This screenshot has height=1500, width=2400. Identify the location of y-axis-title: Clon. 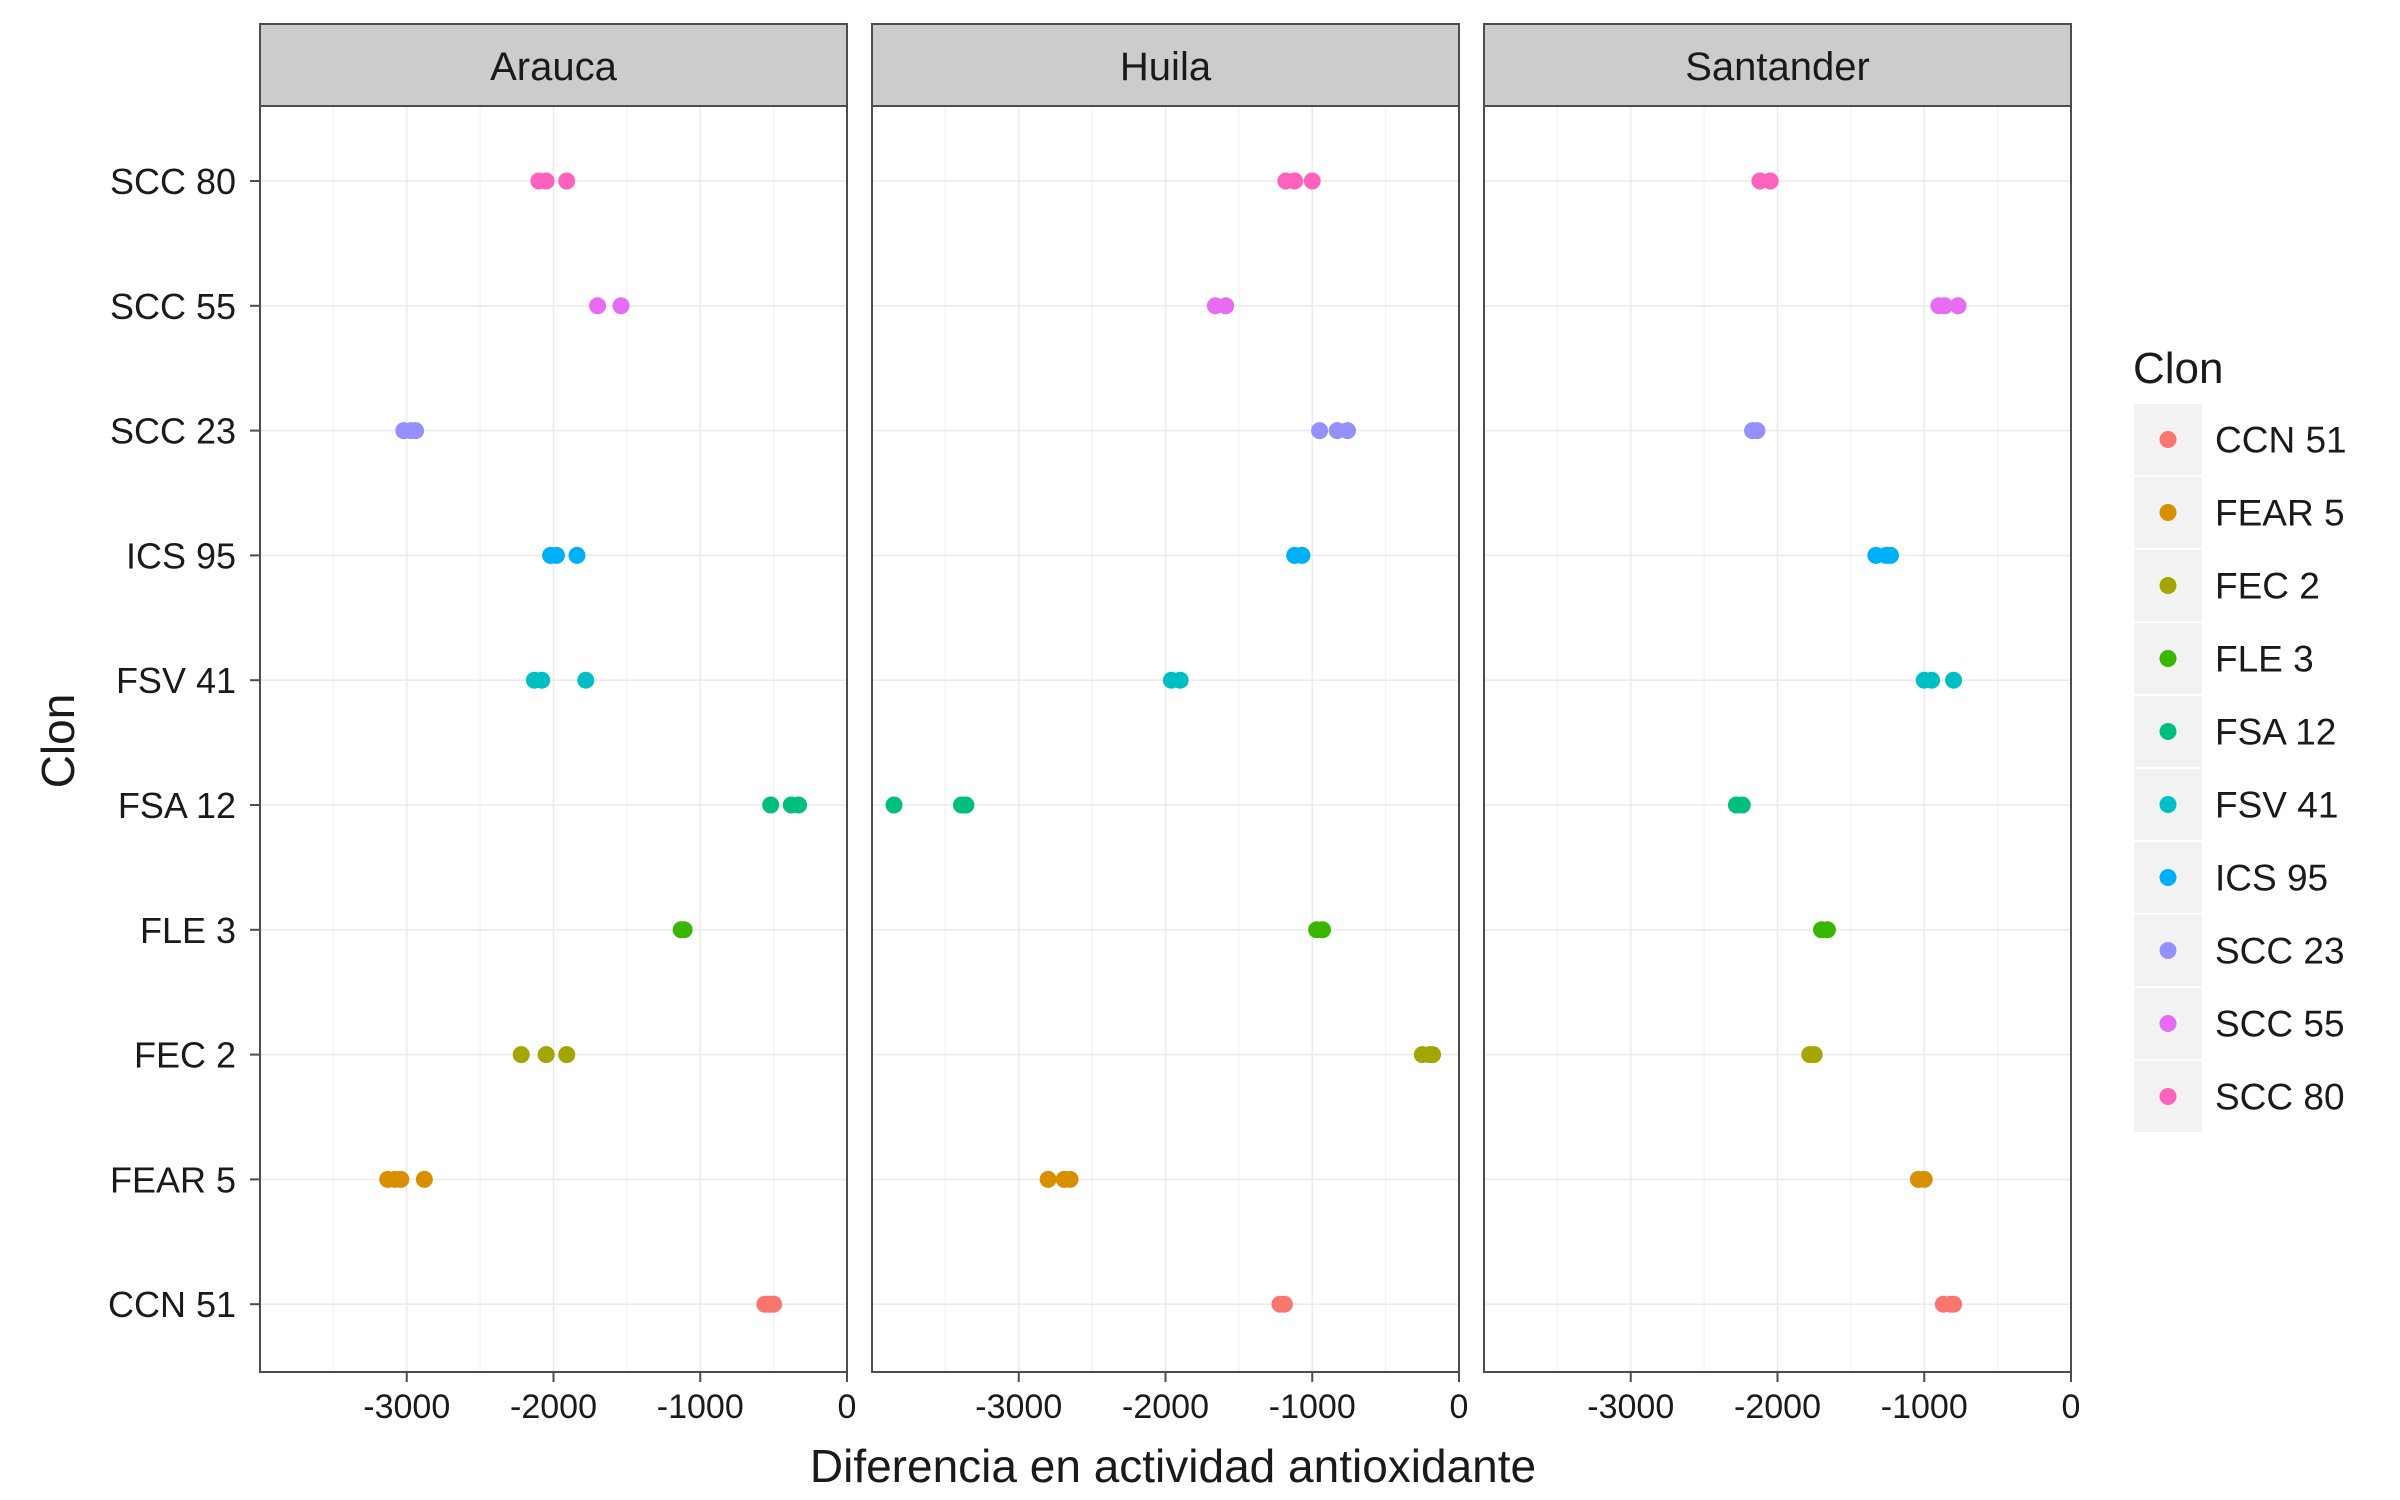
(58, 741).